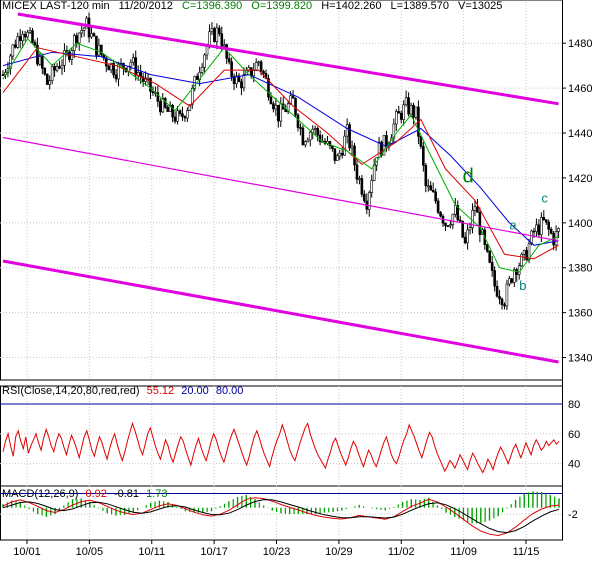 Image resolution: width=603 pixels, height=561 pixels. I want to click on macd-value-3: 1.73, so click(157, 494).